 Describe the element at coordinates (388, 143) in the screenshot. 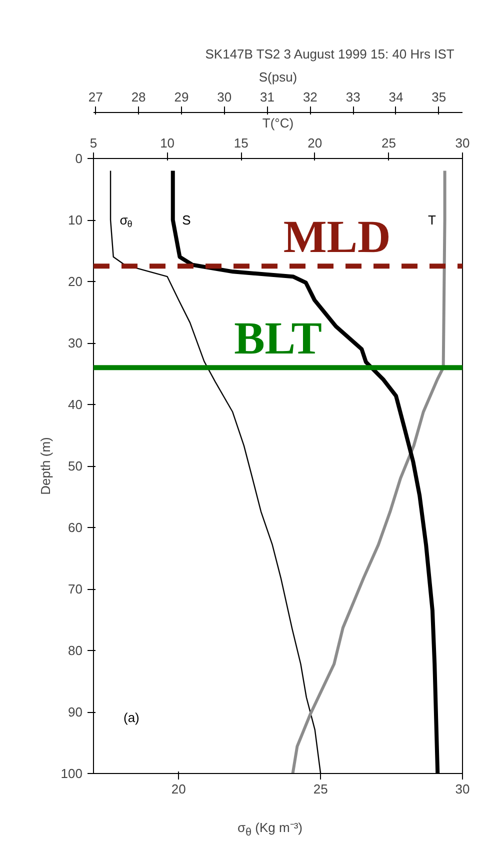

I see `x2-tick-label: 25` at that location.